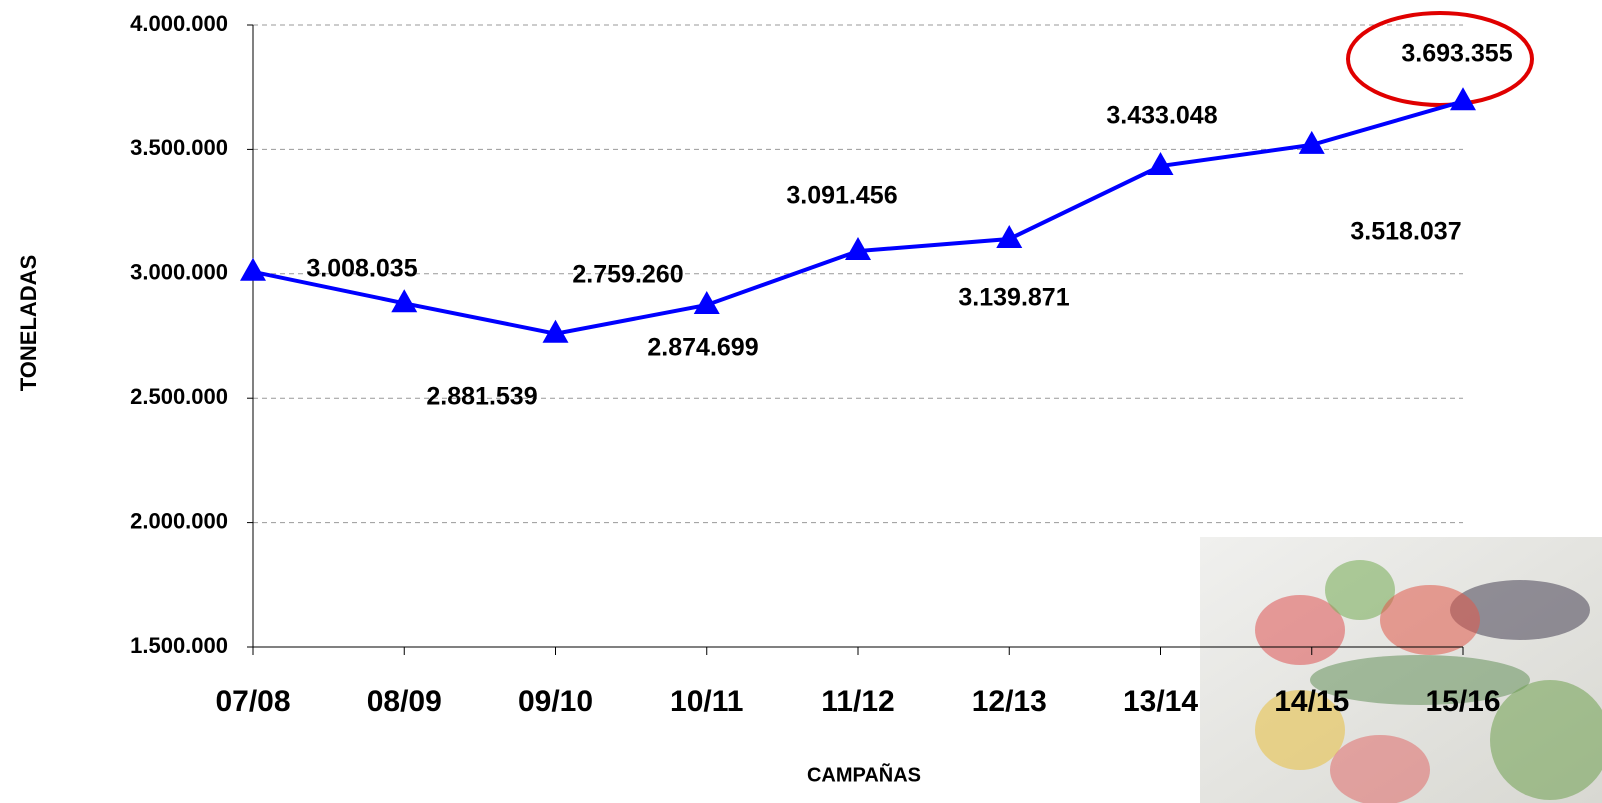 The width and height of the screenshot is (1602, 803). I want to click on x-axis-title: CAMPAÑAS, so click(864, 774).